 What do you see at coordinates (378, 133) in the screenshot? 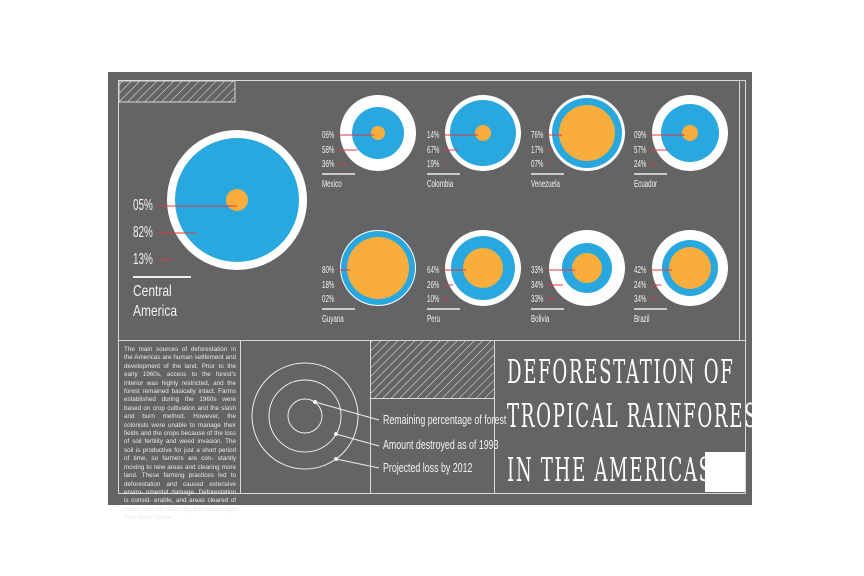
I see `ring-remaining-mexico` at bounding box center [378, 133].